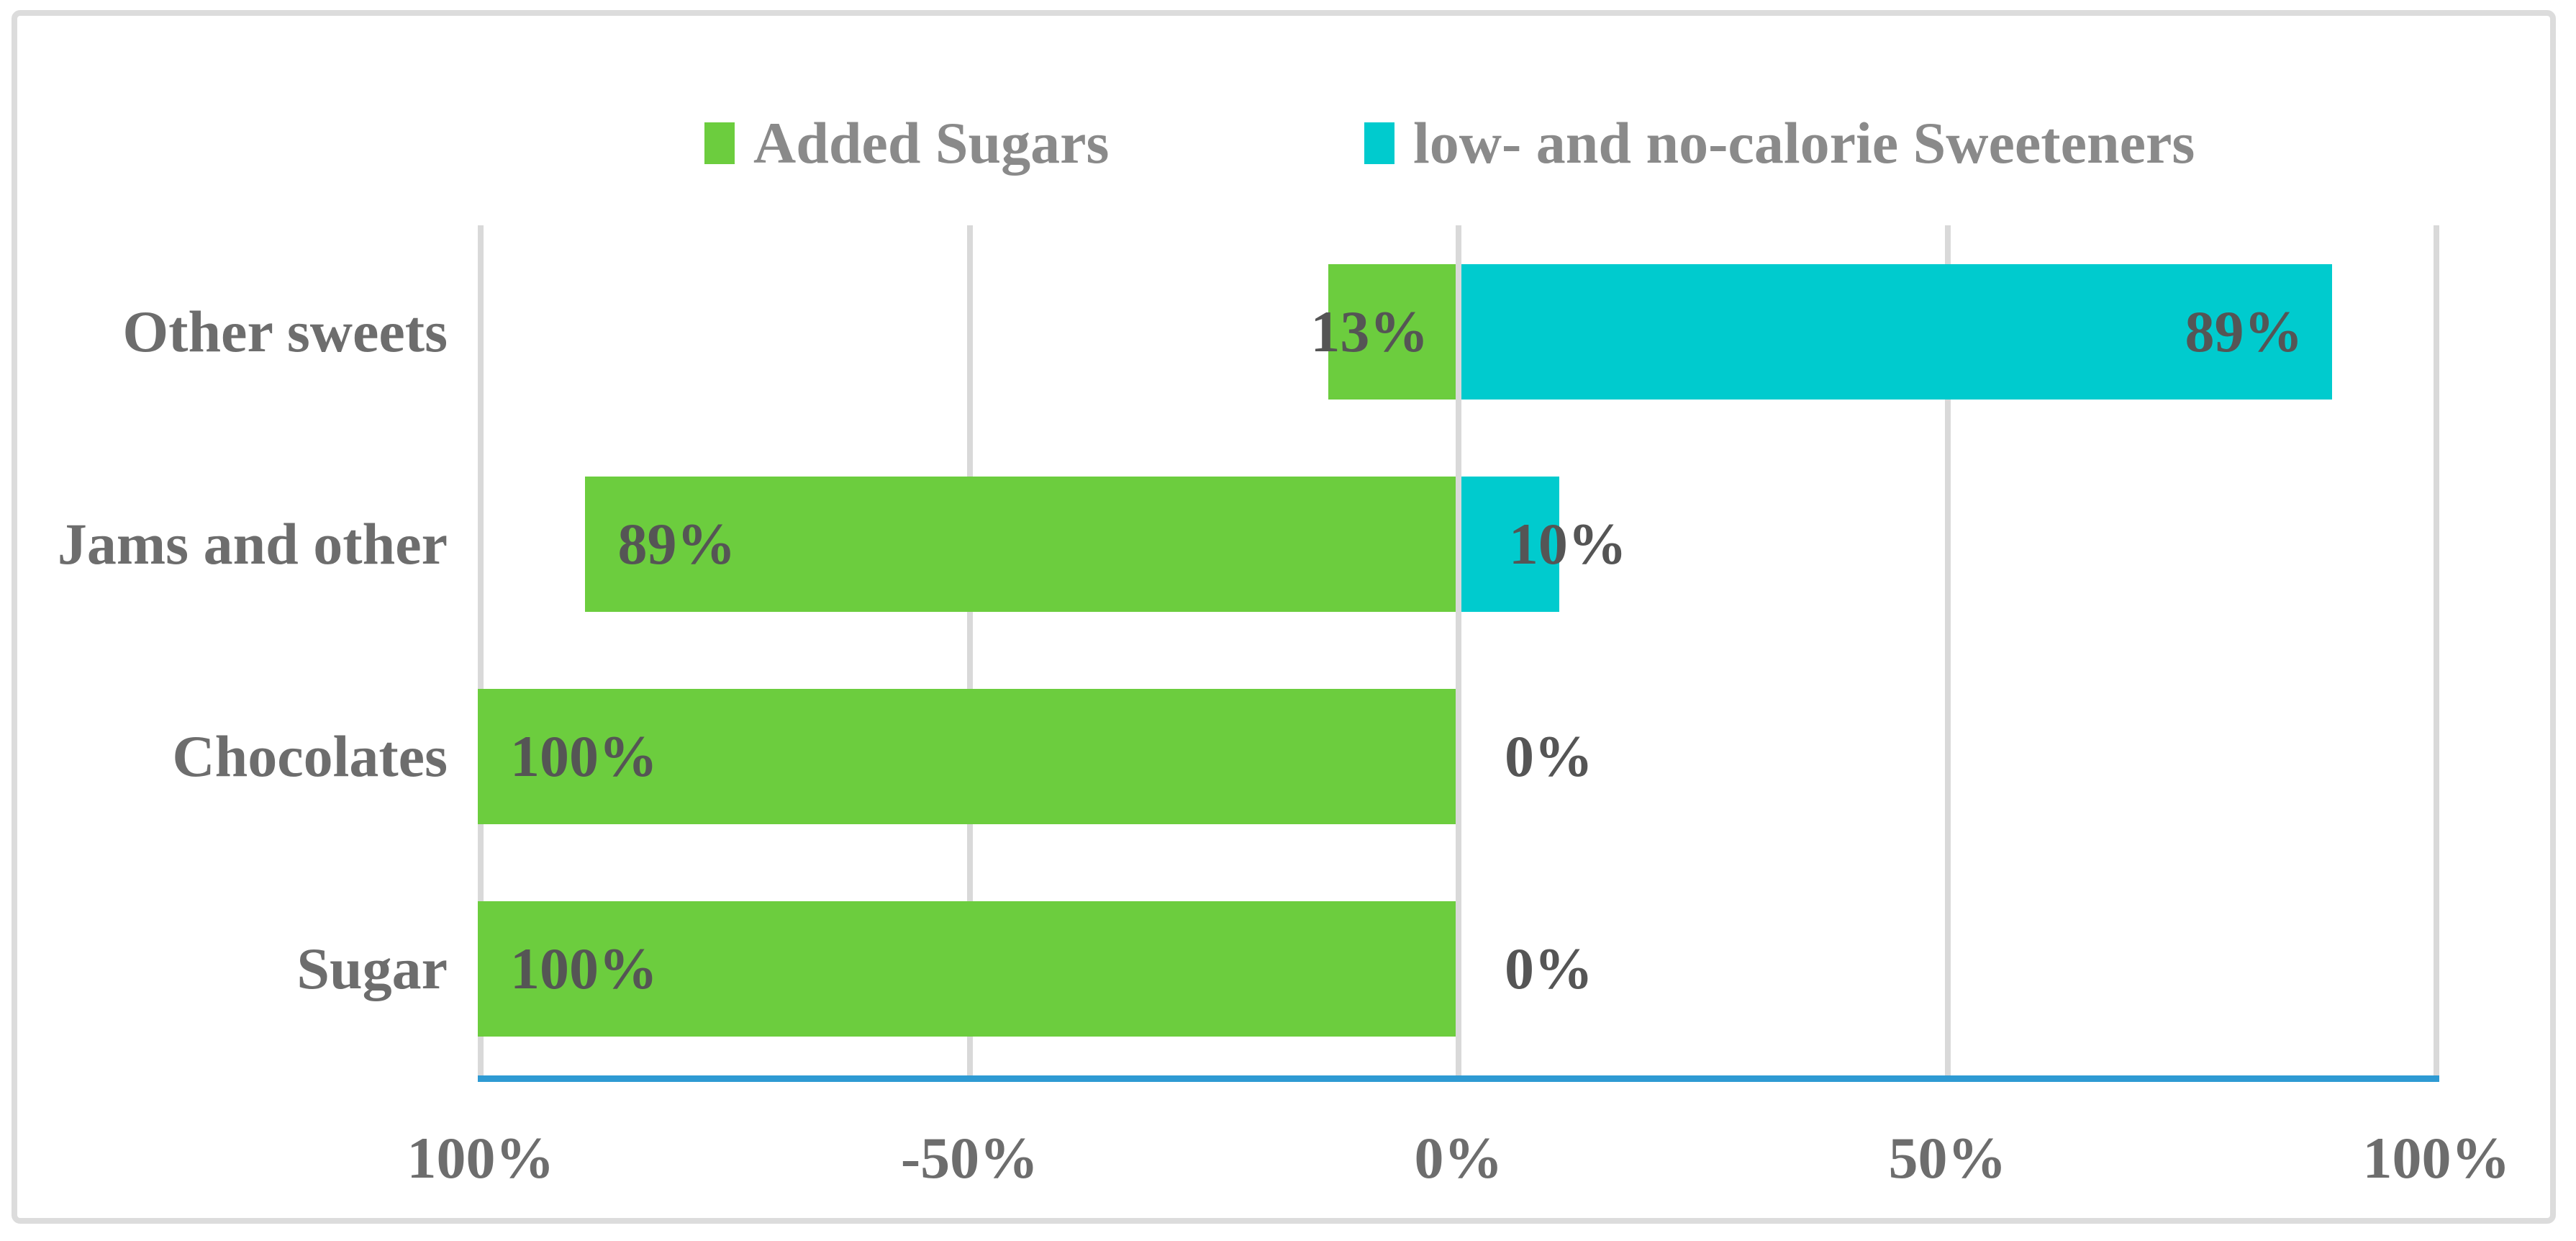  What do you see at coordinates (252, 543) in the screenshot?
I see `category-label: Jams and other` at bounding box center [252, 543].